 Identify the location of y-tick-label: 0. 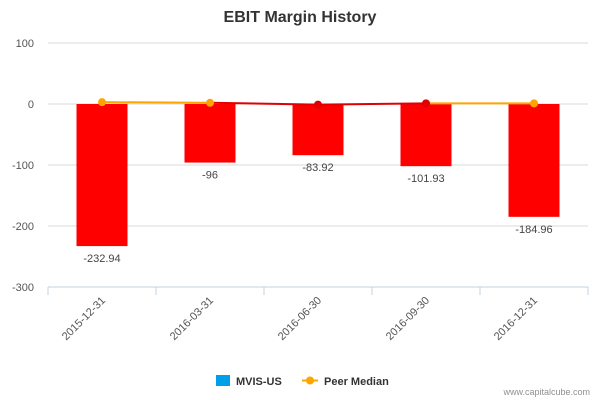
(31, 105).